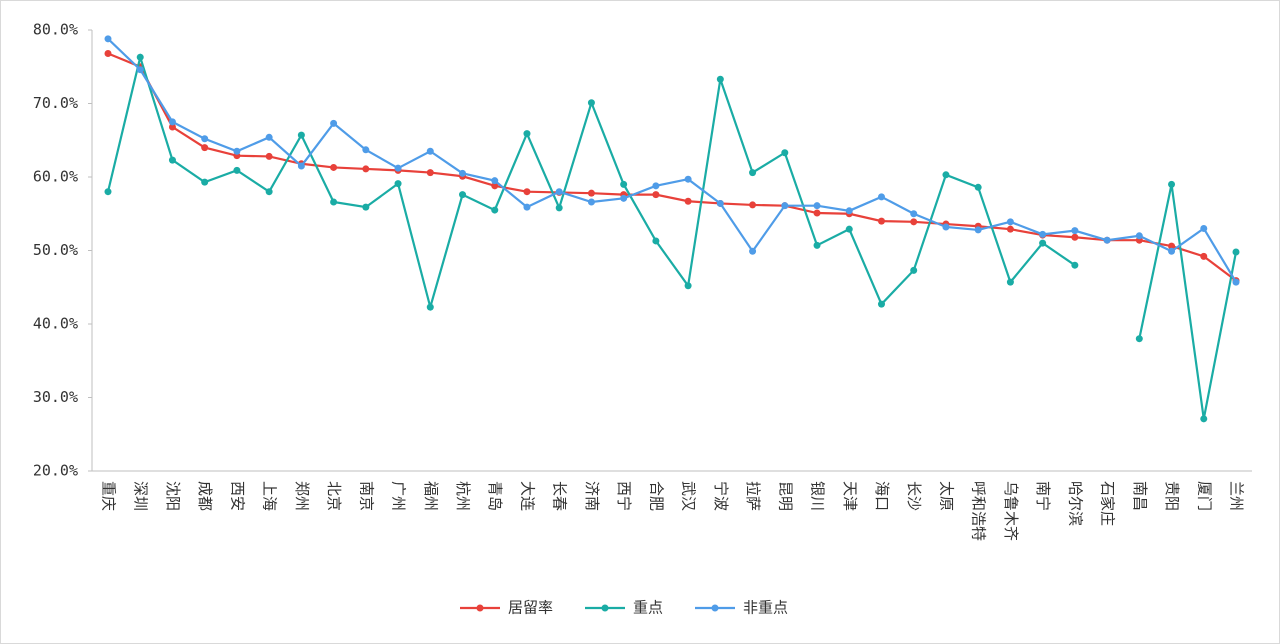  What do you see at coordinates (270, 496) in the screenshot?
I see `x-tick-label: 上海` at bounding box center [270, 496].